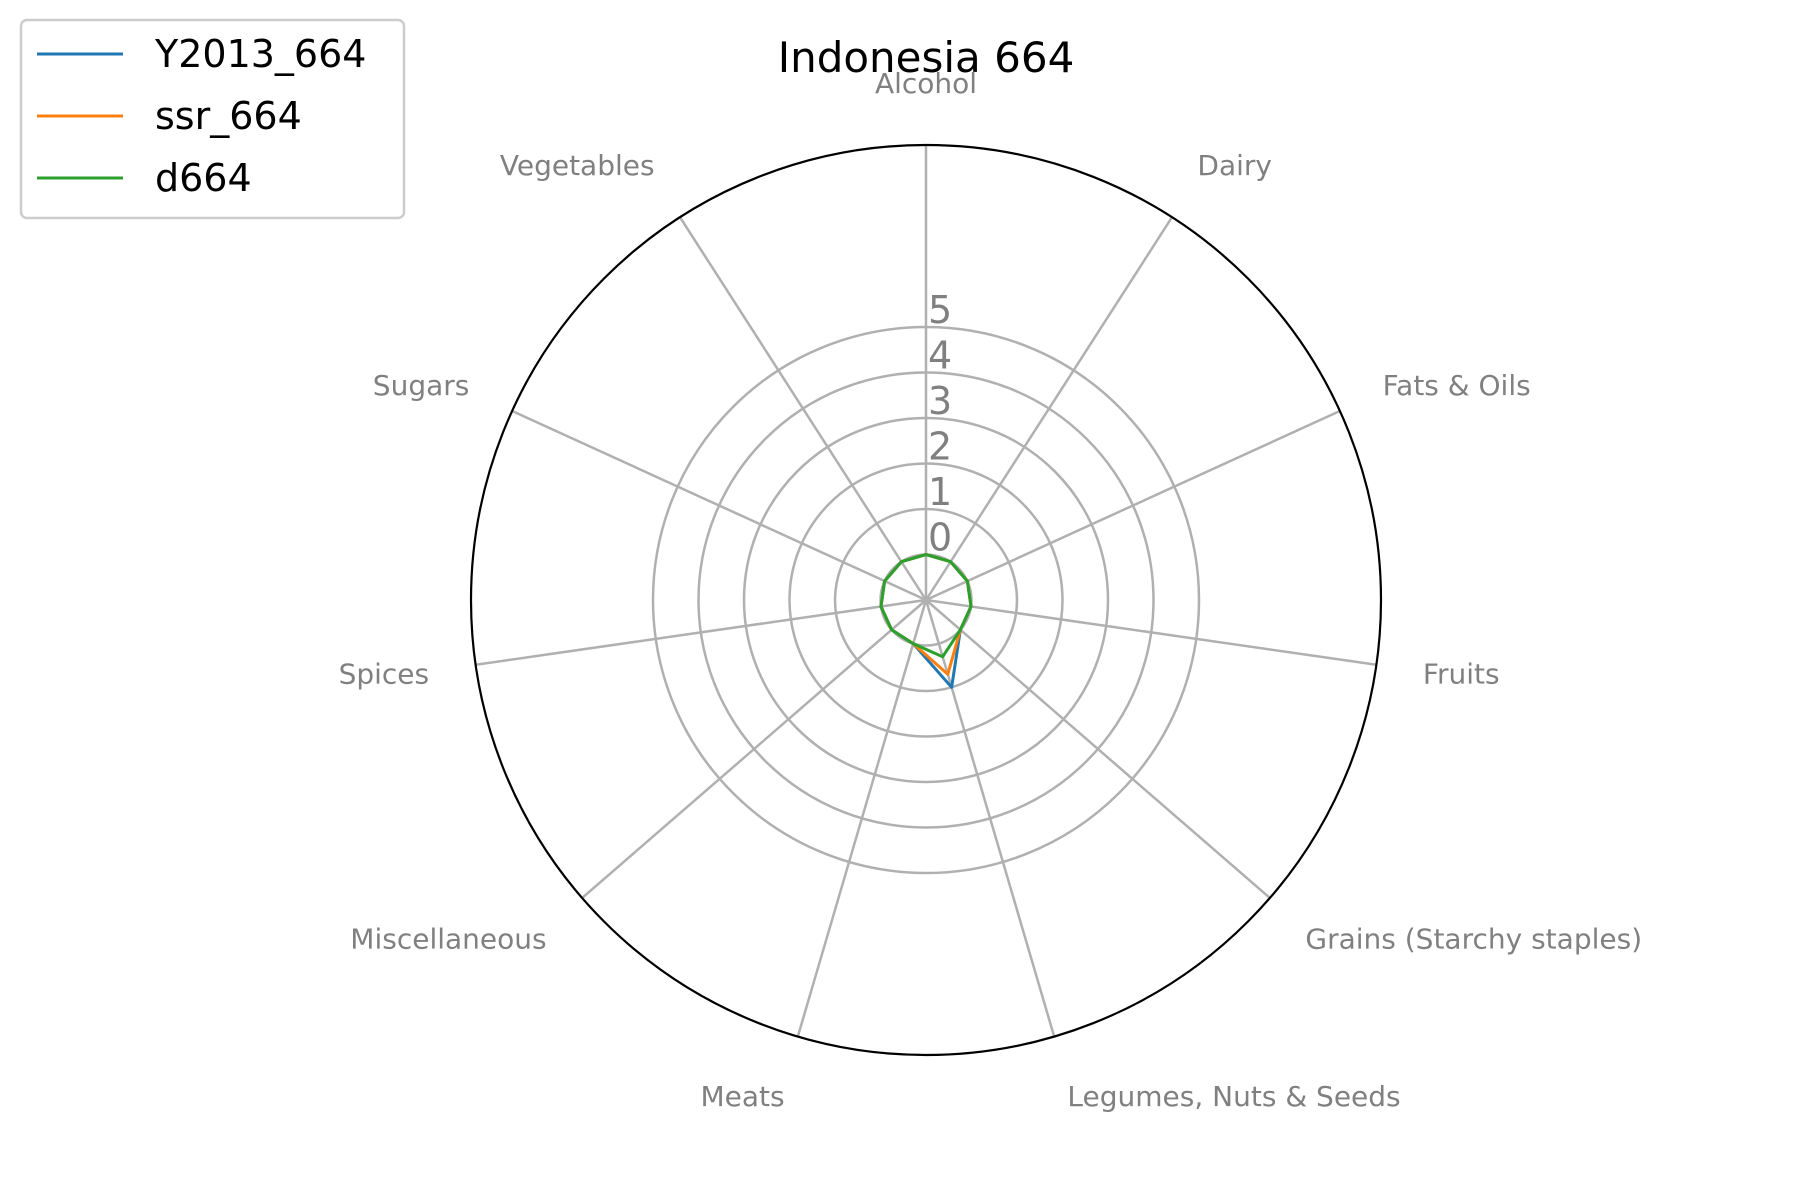 The height and width of the screenshot is (1200, 1800). Describe the element at coordinates (1473, 939) in the screenshot. I see `category-label: Grains (Starchy staples)` at that location.